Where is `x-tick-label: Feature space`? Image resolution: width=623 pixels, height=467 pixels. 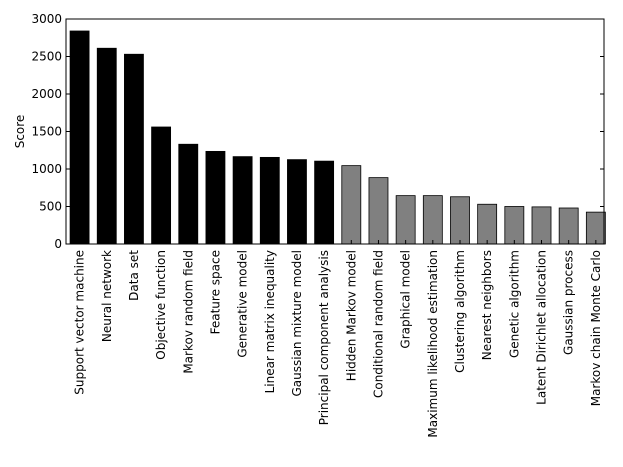
x-tick-label: Feature space is located at coordinates (215, 292).